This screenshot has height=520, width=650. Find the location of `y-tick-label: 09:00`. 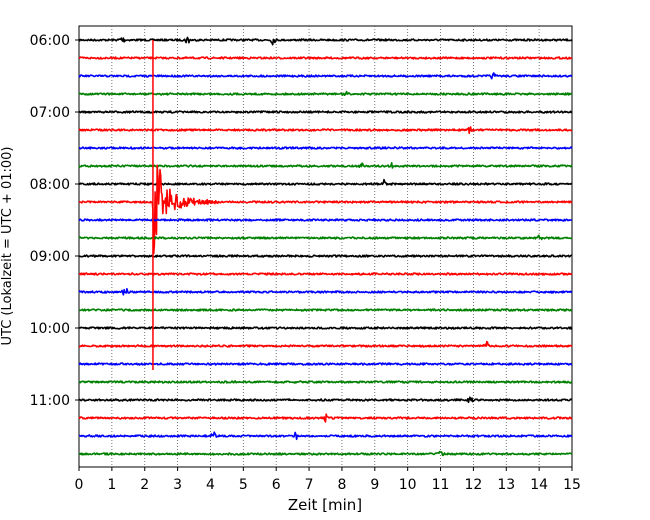

y-tick-label: 09:00 is located at coordinates (50, 257).